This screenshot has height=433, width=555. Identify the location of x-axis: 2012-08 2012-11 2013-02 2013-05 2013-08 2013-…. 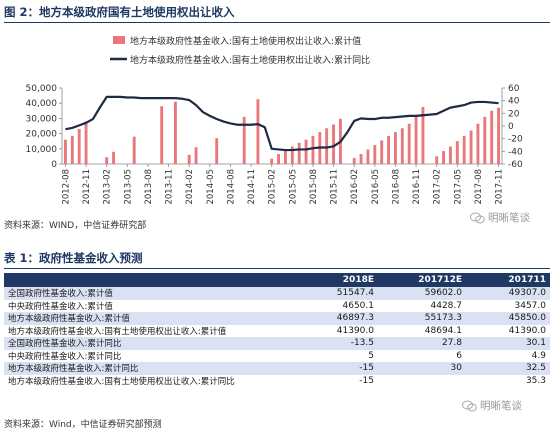
(283, 184).